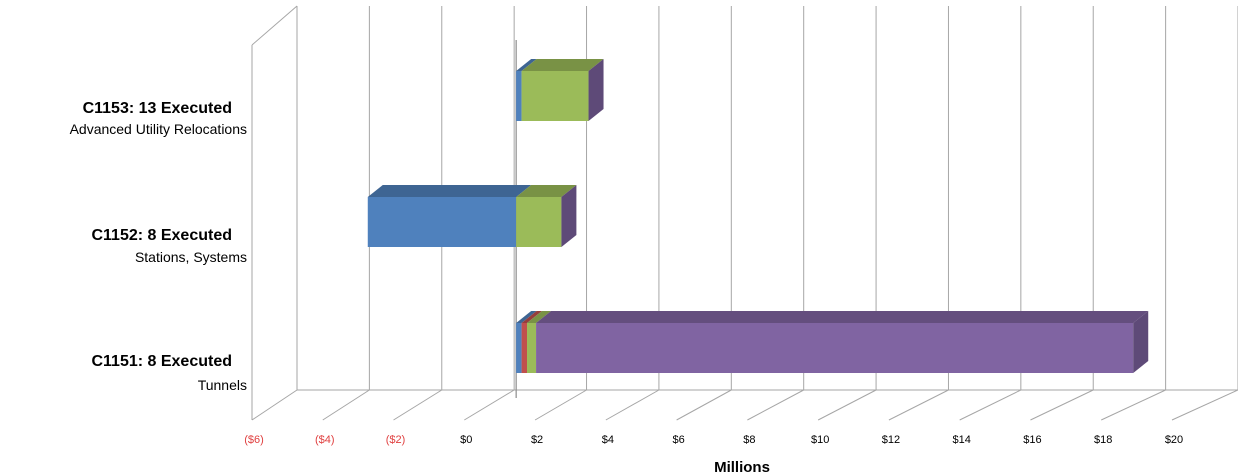 The image size is (1238, 476). Describe the element at coordinates (820, 440) in the screenshot. I see `x-tick-label: $10` at that location.